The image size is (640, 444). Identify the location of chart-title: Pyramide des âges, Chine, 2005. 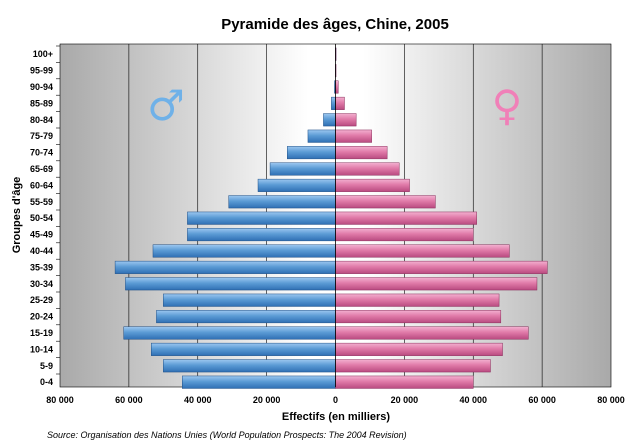
(335, 24).